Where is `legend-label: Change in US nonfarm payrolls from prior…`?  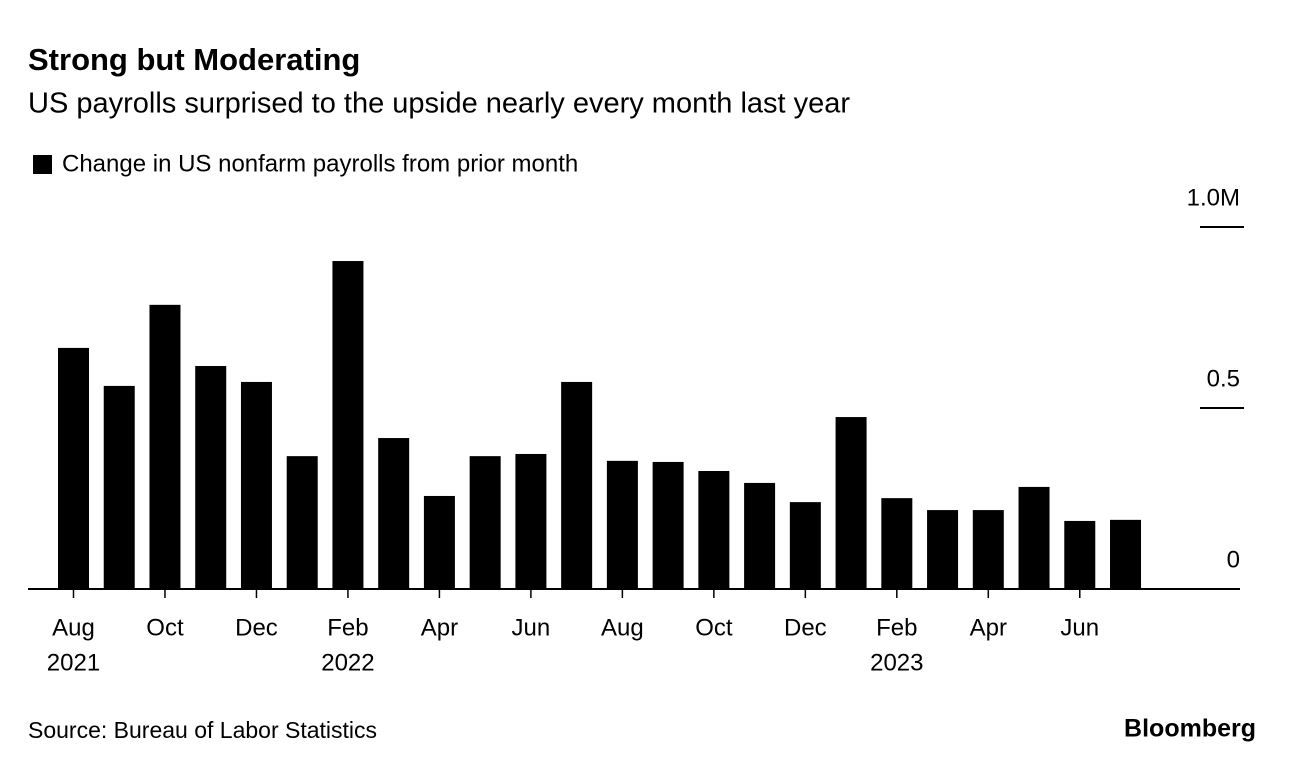 legend-label: Change in US nonfarm payrolls from prior… is located at coordinates (320, 163).